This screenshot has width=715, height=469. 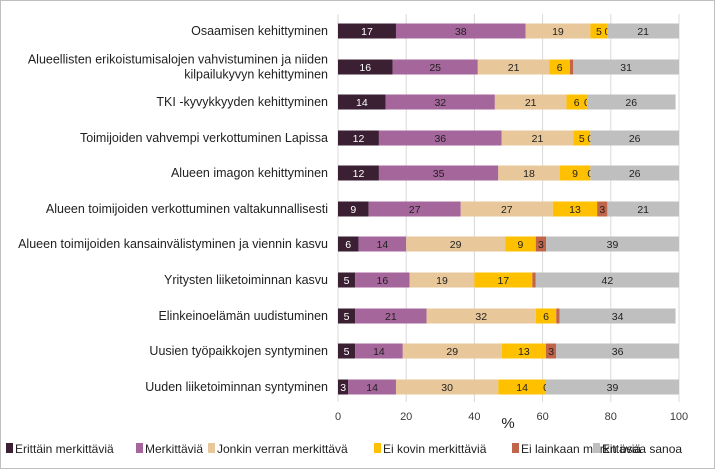 What do you see at coordinates (256, 75) in the screenshot?
I see `category-label: kilpailukyvyn kehittyminen` at bounding box center [256, 75].